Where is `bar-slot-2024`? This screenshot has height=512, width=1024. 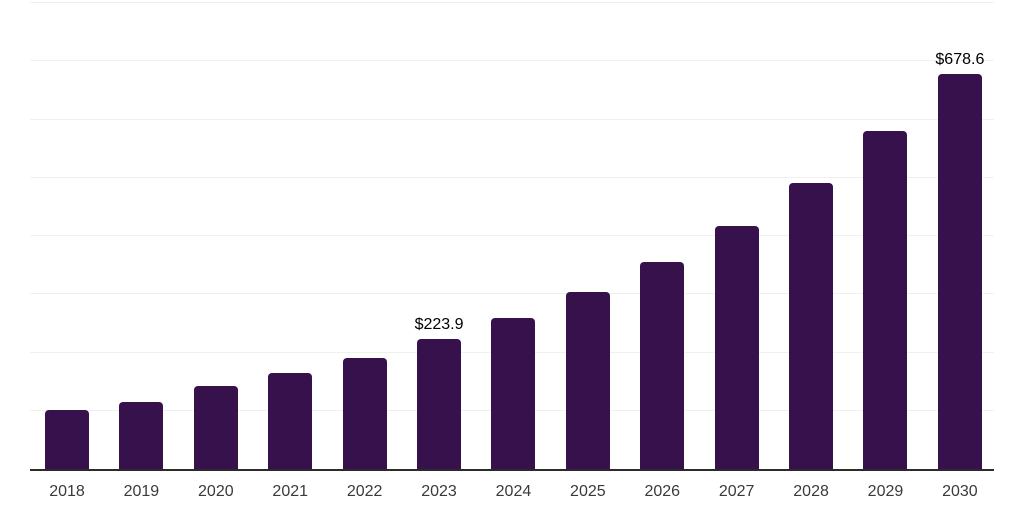 bar-slot-2024 is located at coordinates (513, 236).